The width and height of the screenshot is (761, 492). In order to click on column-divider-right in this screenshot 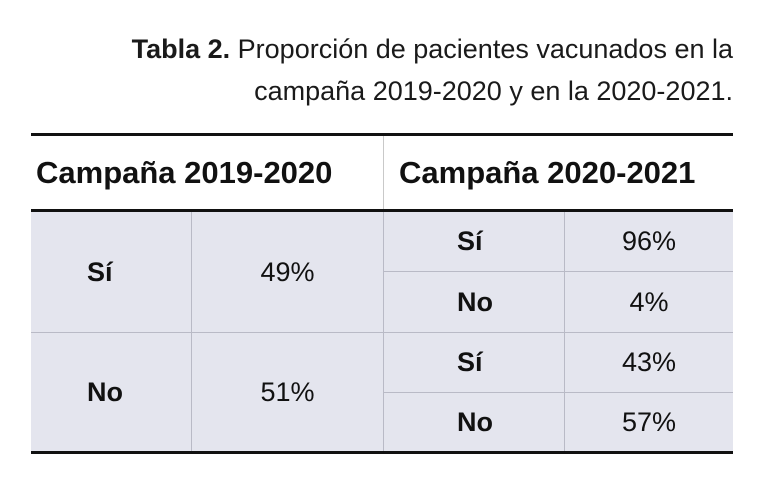, I will do `click(564, 331)`.